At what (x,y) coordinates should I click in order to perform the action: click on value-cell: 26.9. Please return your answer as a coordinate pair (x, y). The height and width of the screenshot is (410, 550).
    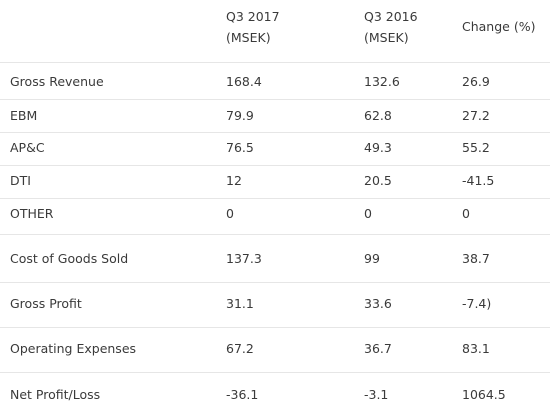
    Looking at the image, I should click on (476, 81).